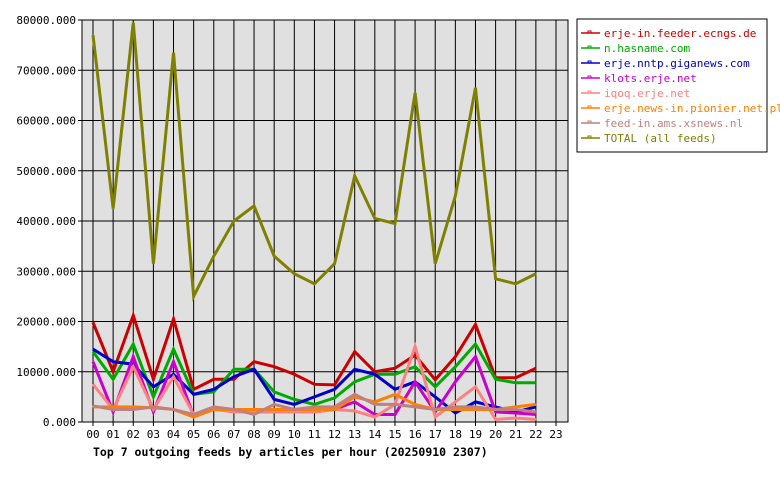 The image size is (780, 480). I want to click on y-tick-label: 40000.000, so click(46, 221).